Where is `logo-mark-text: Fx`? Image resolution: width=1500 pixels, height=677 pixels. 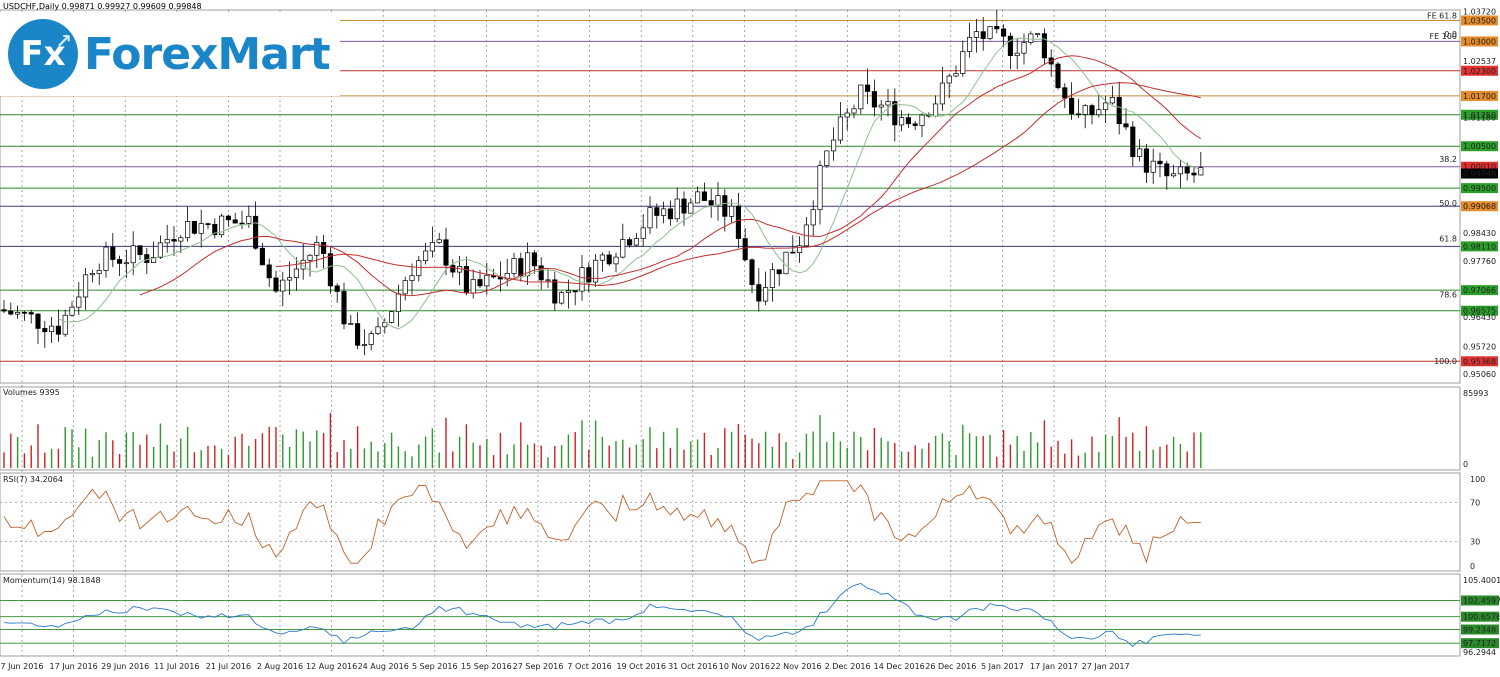
logo-mark-text: Fx is located at coordinates (43, 54).